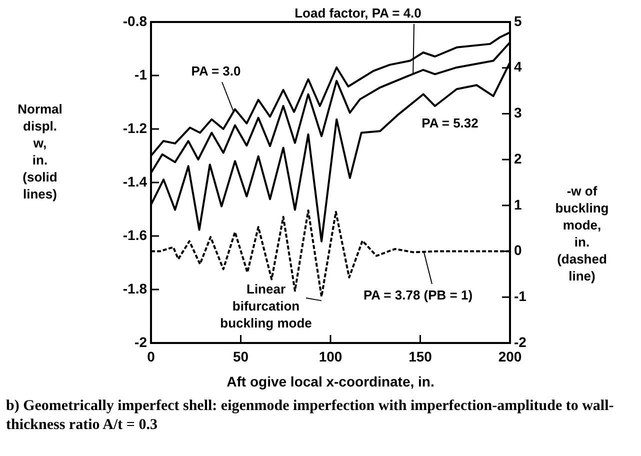 The width and height of the screenshot is (641, 456). I want to click on x-tick-label: 200, so click(510, 356).